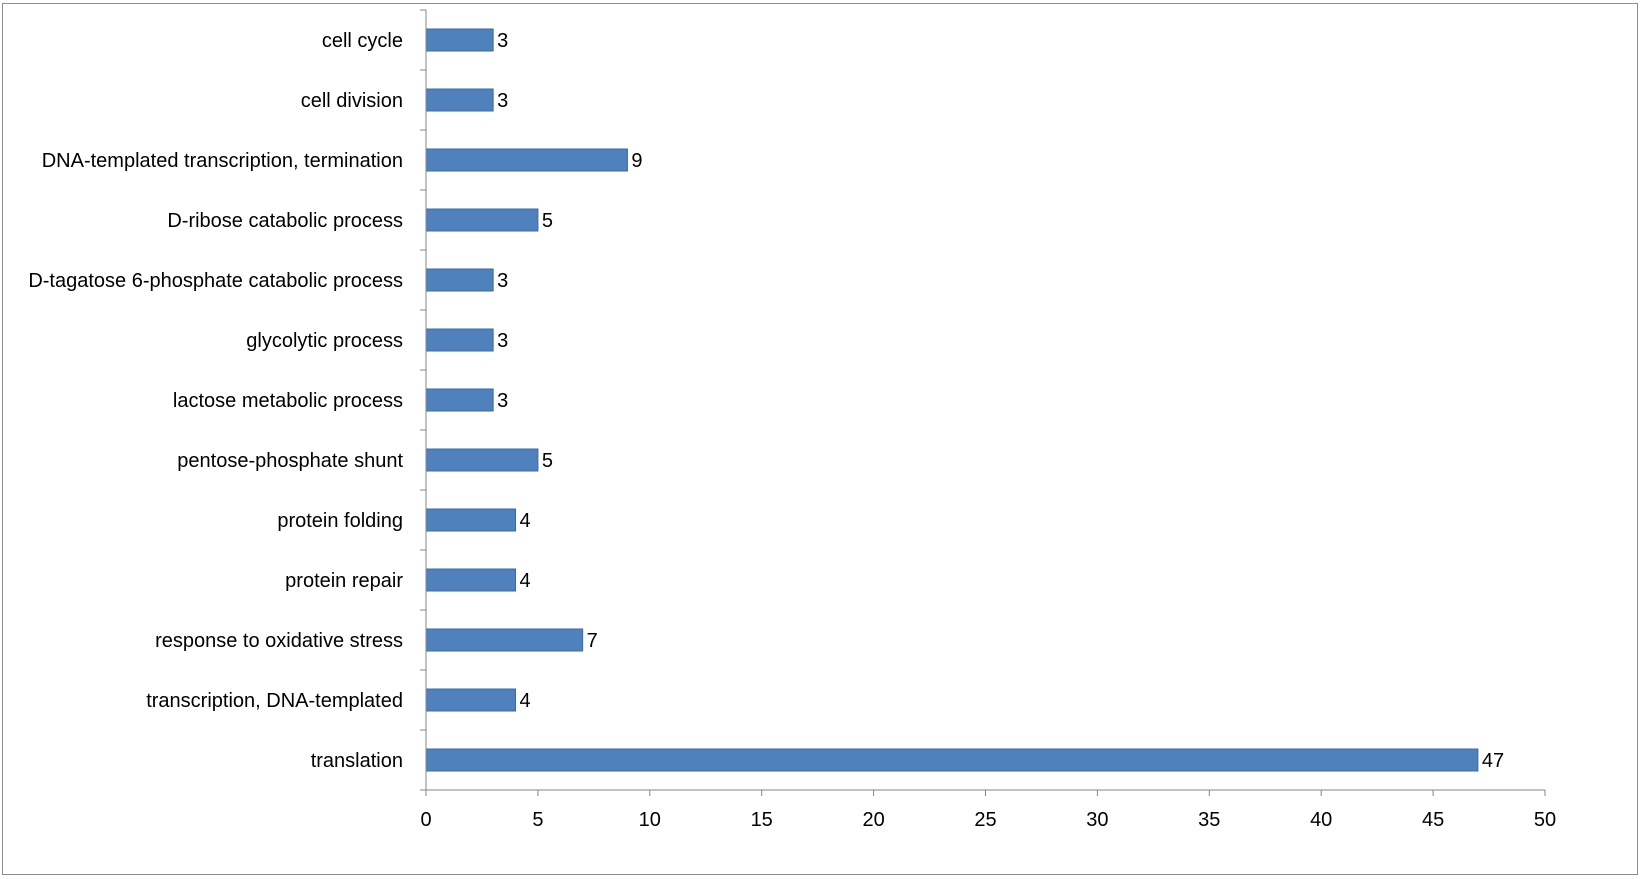 The image size is (1642, 879). Describe the element at coordinates (636, 161) in the screenshot. I see `data-label: 9` at that location.